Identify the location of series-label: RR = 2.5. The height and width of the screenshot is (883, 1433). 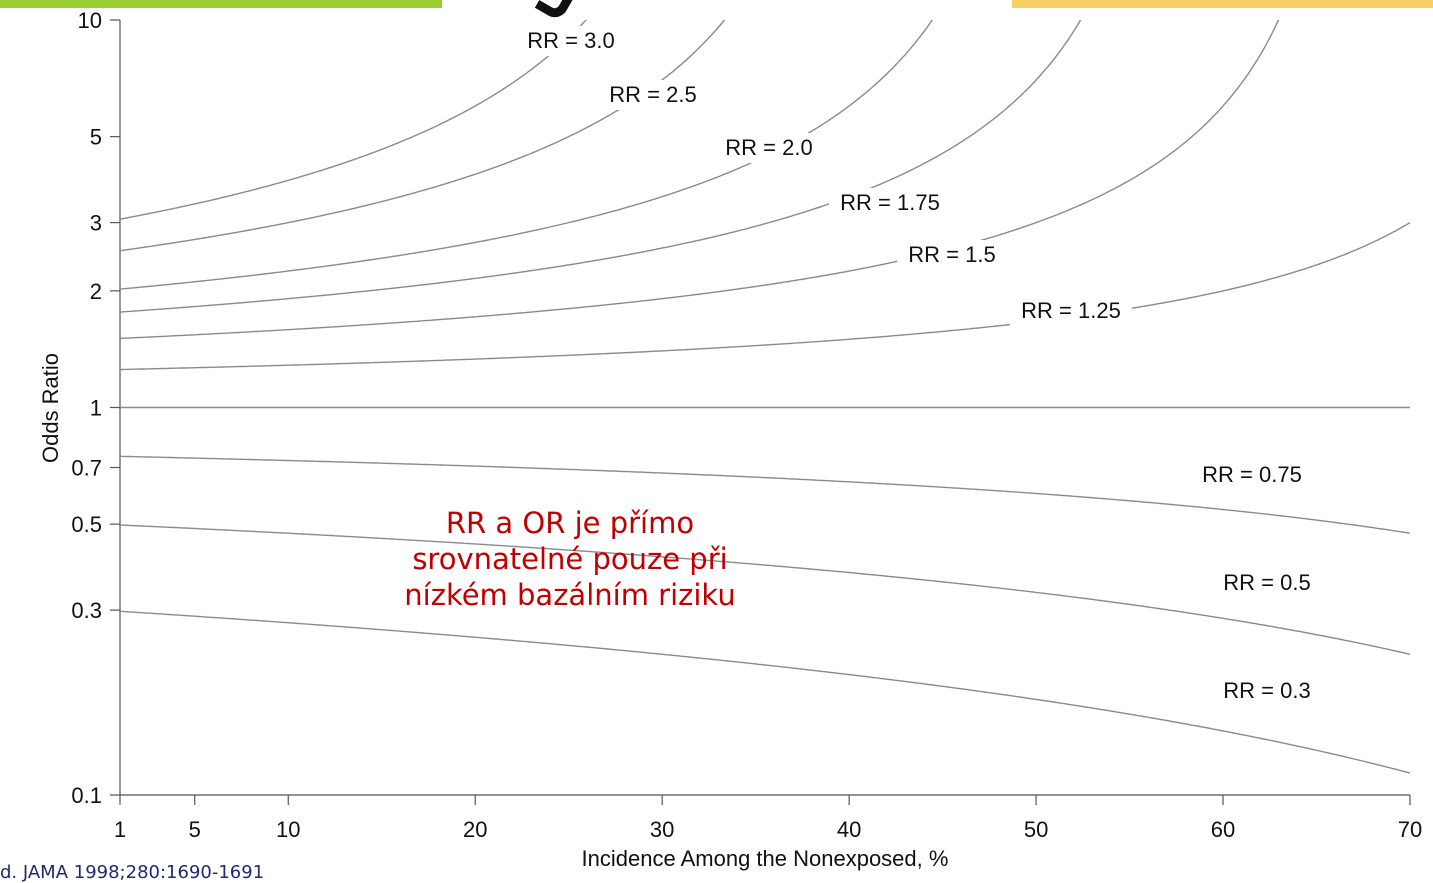
(652, 94).